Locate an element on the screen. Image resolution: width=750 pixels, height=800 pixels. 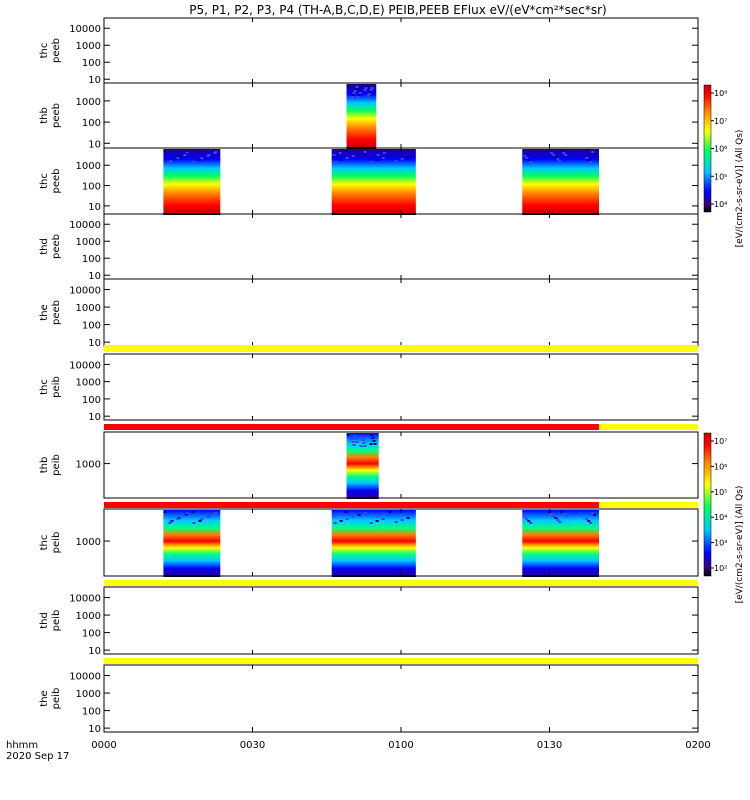
x-axis-tick-label: 0200 is located at coordinates (697, 745).